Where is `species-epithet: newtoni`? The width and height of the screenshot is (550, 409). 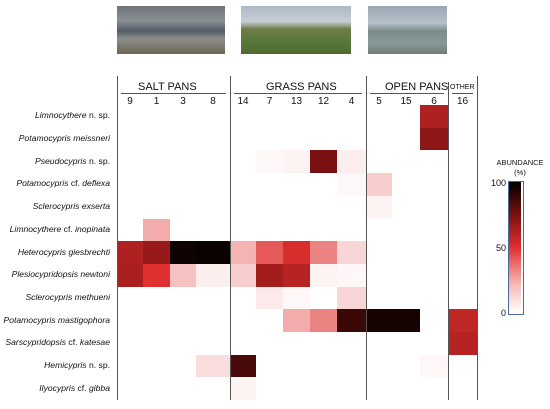 species-epithet: newtoni is located at coordinates (95, 274).